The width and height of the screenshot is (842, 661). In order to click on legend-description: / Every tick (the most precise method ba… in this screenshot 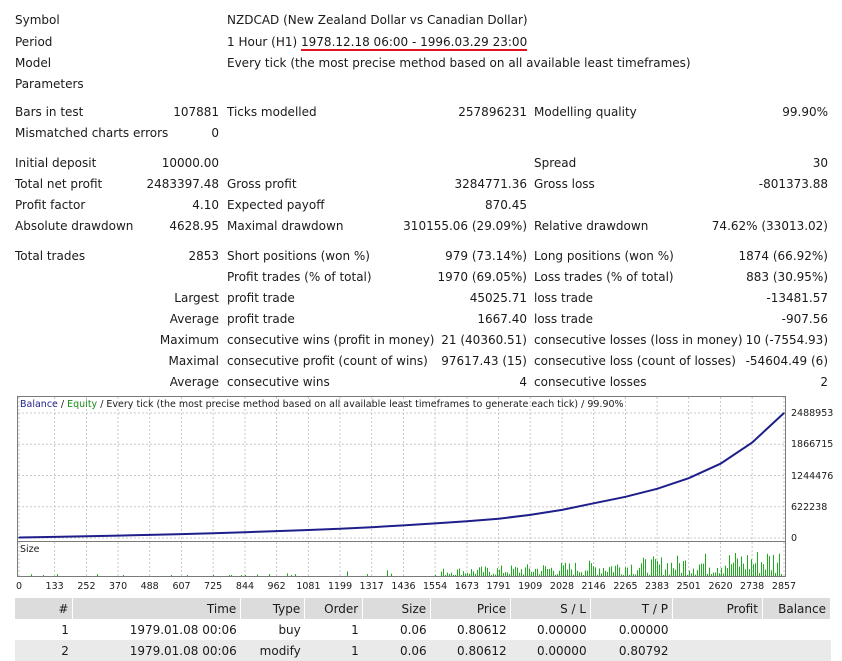, I will do `click(360, 404)`.